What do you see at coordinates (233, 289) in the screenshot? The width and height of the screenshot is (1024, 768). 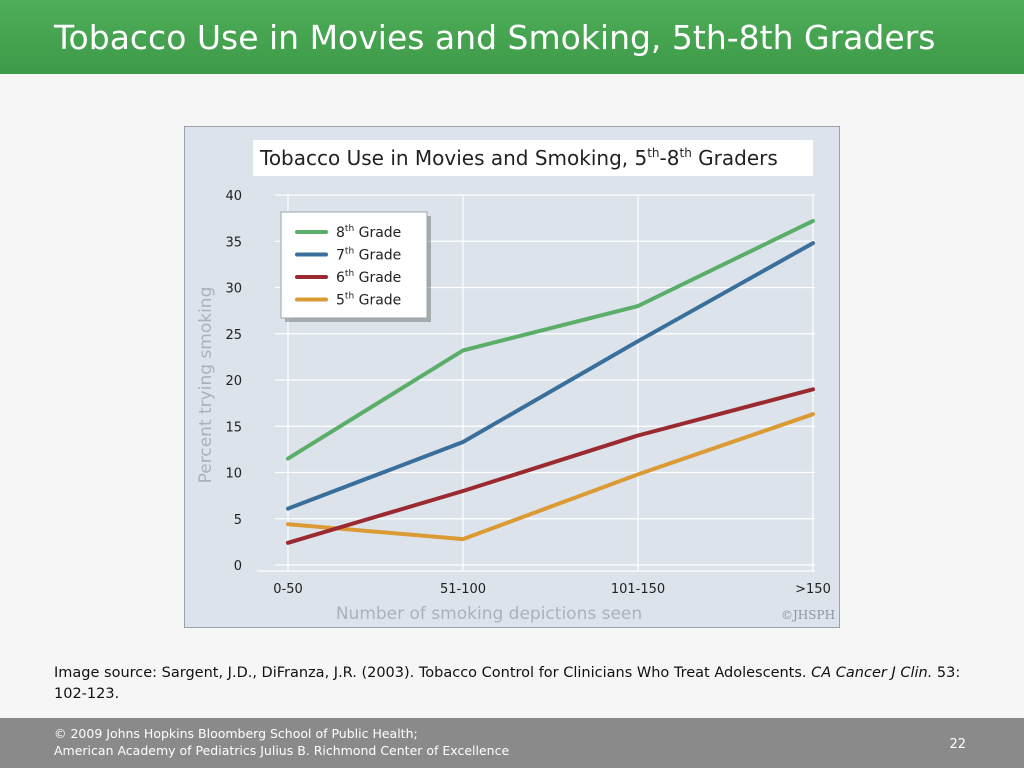 I see `y-tick-label: 30` at bounding box center [233, 289].